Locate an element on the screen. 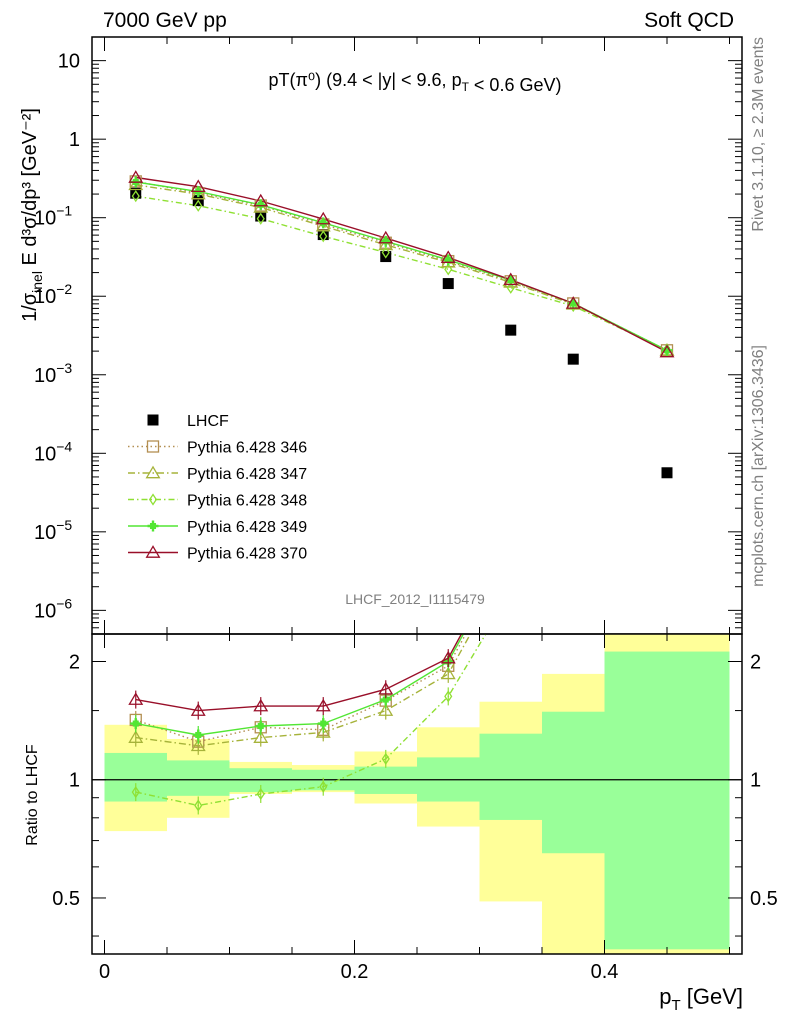 Image resolution: width=786 pixels, height=1024 pixels. main-ylabel: 1/σinel E d³σ/dp³ [GeV⁻²] is located at coordinates (32, 215).